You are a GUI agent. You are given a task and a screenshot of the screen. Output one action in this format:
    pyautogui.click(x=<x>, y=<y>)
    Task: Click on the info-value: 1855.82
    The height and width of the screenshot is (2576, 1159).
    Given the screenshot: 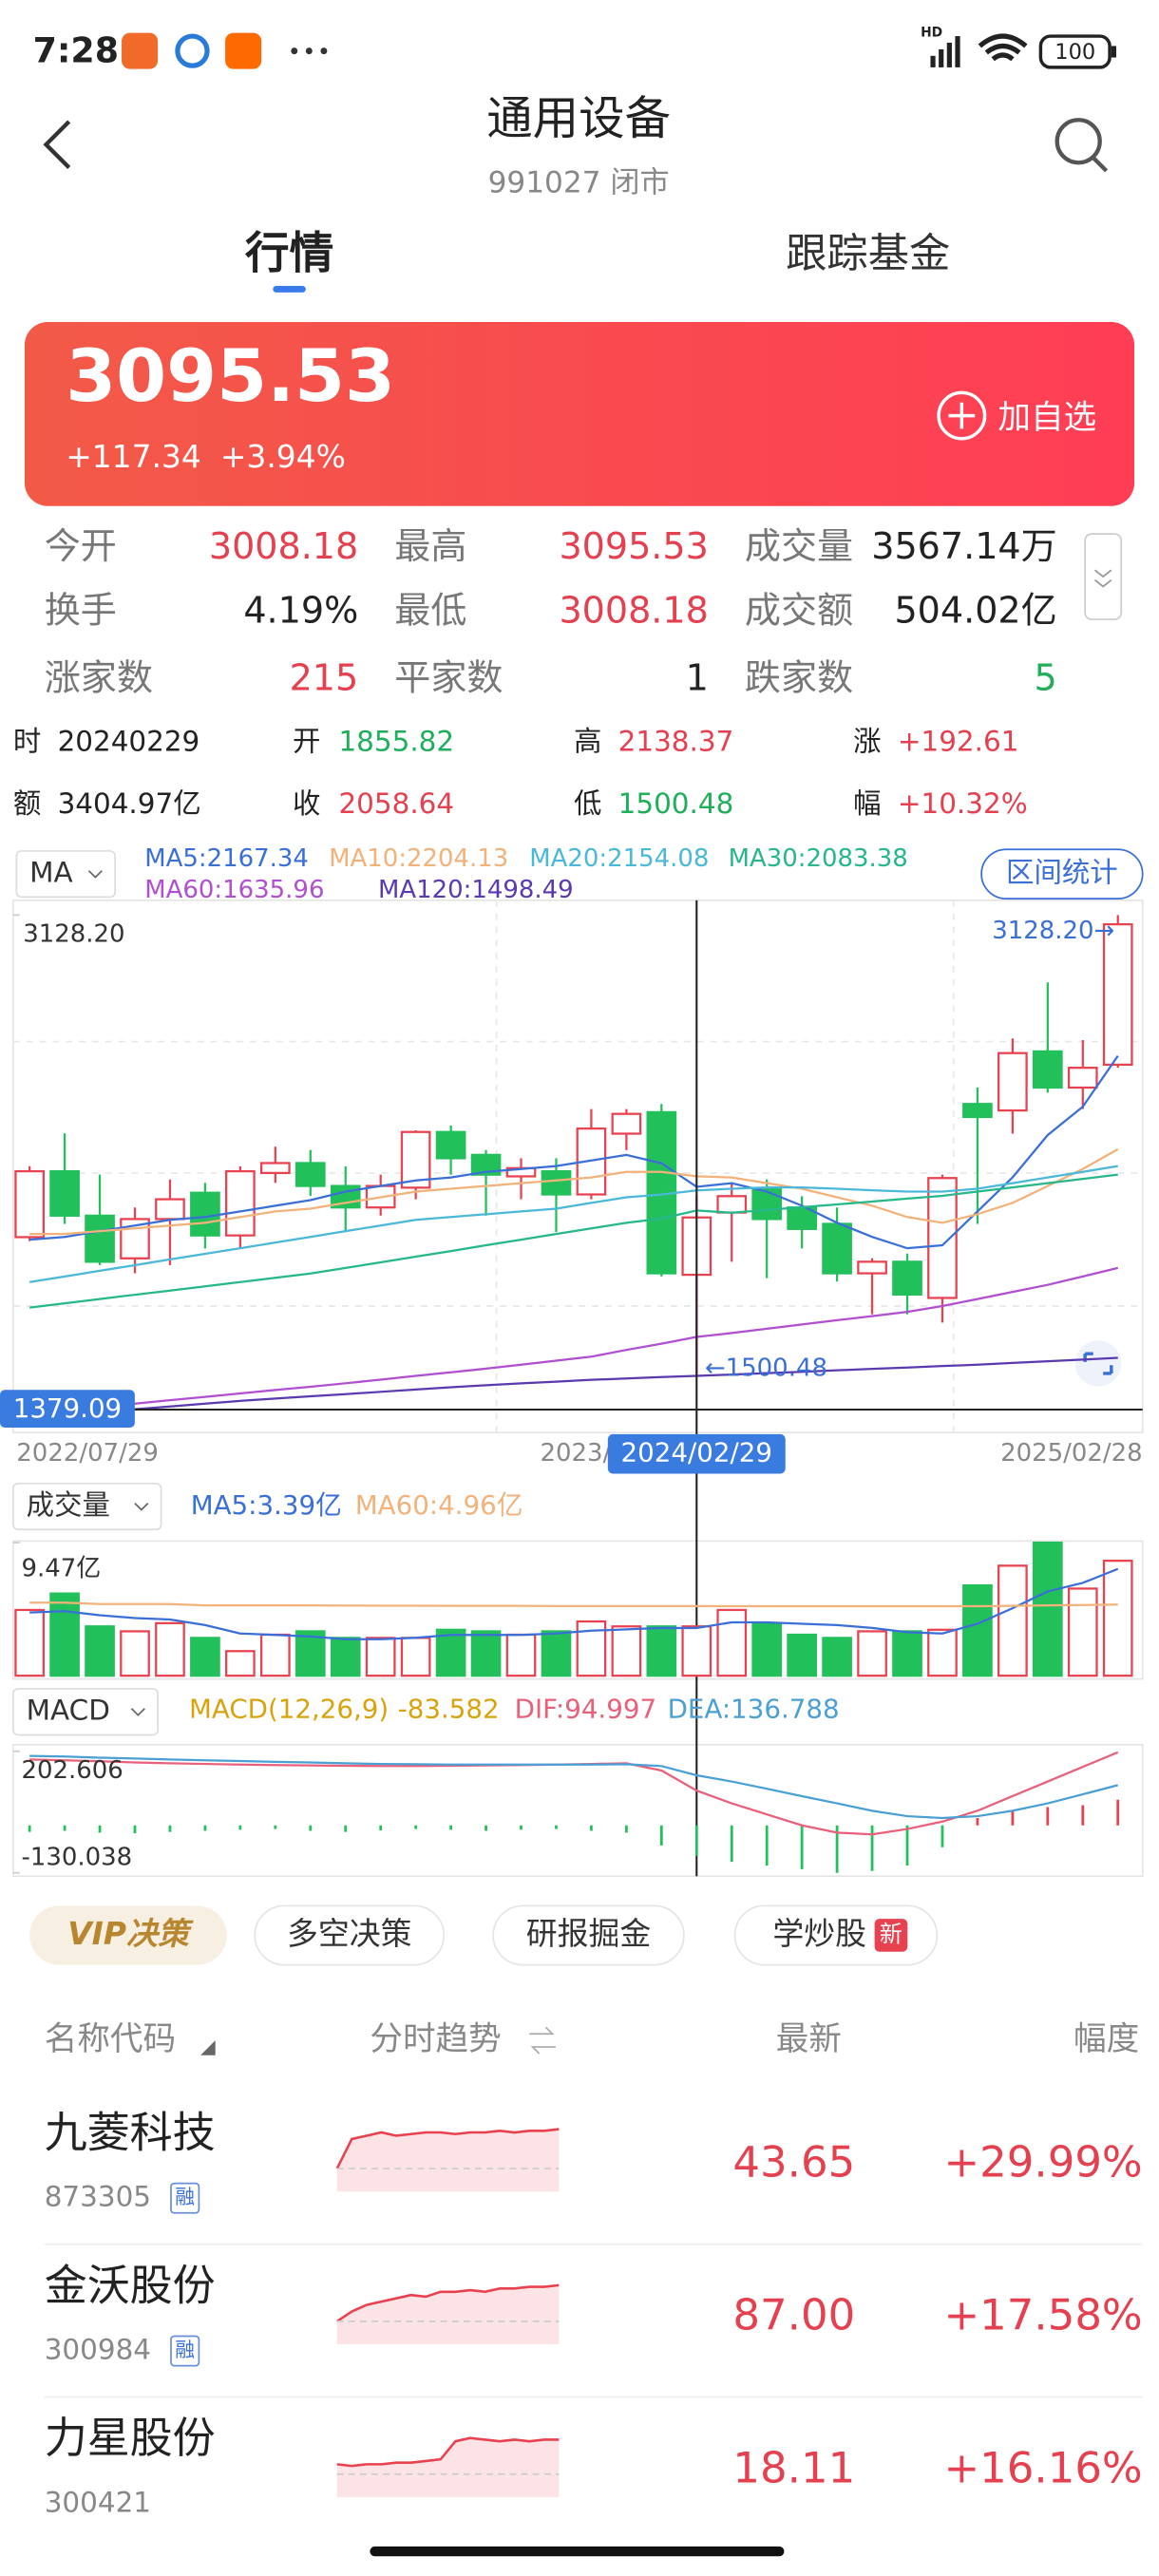 What is the action you would take?
    pyautogui.click(x=396, y=741)
    